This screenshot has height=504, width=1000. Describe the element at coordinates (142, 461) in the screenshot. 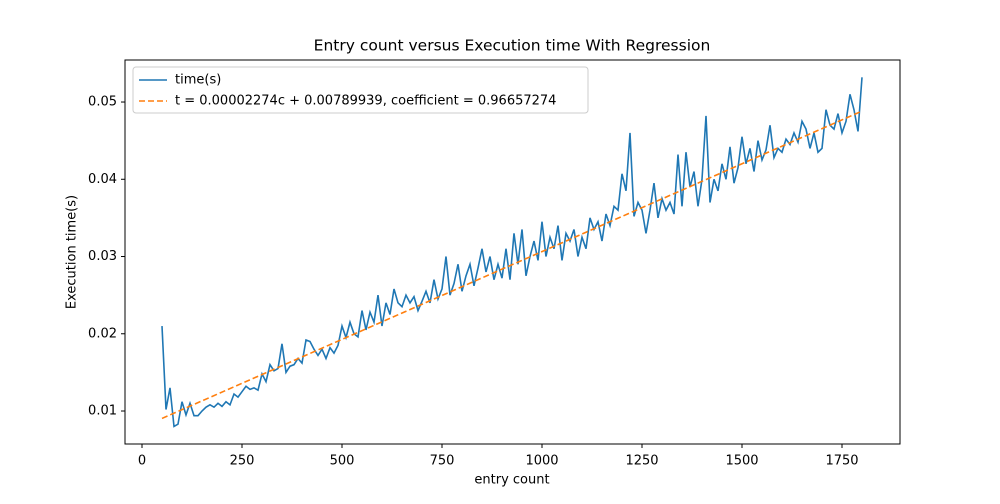

I see `x-tick-label: 0` at that location.